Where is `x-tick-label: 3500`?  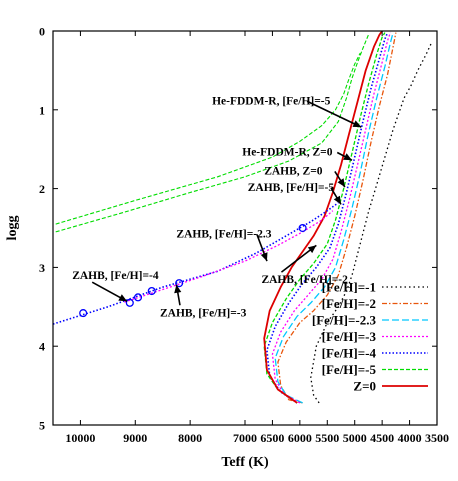
x-tick-label: 3500 is located at coordinates (437, 438).